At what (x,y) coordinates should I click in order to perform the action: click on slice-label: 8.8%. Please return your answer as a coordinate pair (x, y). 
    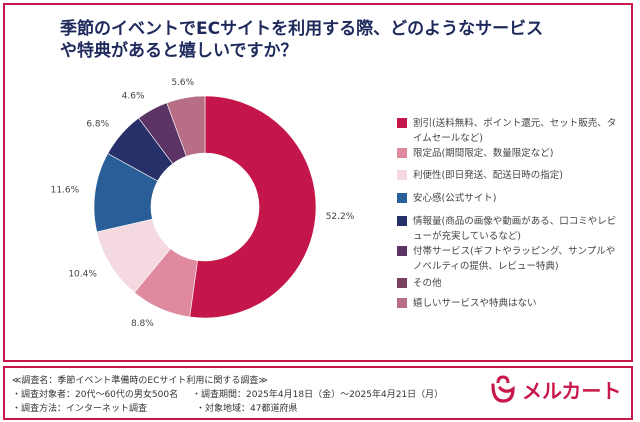
    Looking at the image, I should click on (142, 324).